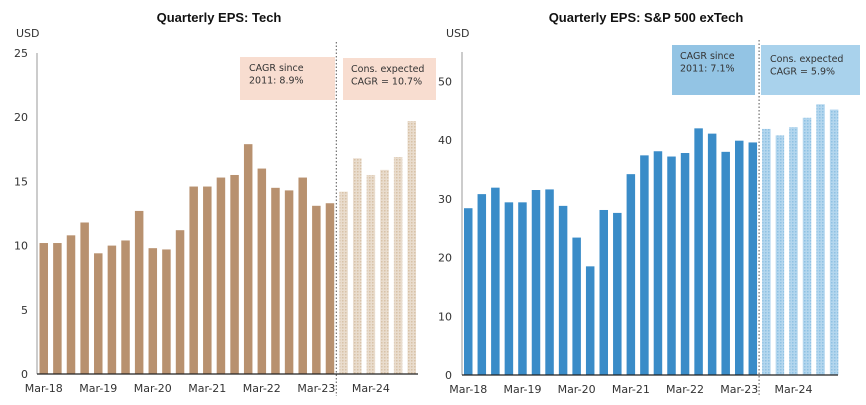 The height and width of the screenshot is (405, 866). Describe the element at coordinates (806, 66) in the screenshot. I see `forecast-cagr-note: Cons. expected CAGR = 5.9%` at that location.